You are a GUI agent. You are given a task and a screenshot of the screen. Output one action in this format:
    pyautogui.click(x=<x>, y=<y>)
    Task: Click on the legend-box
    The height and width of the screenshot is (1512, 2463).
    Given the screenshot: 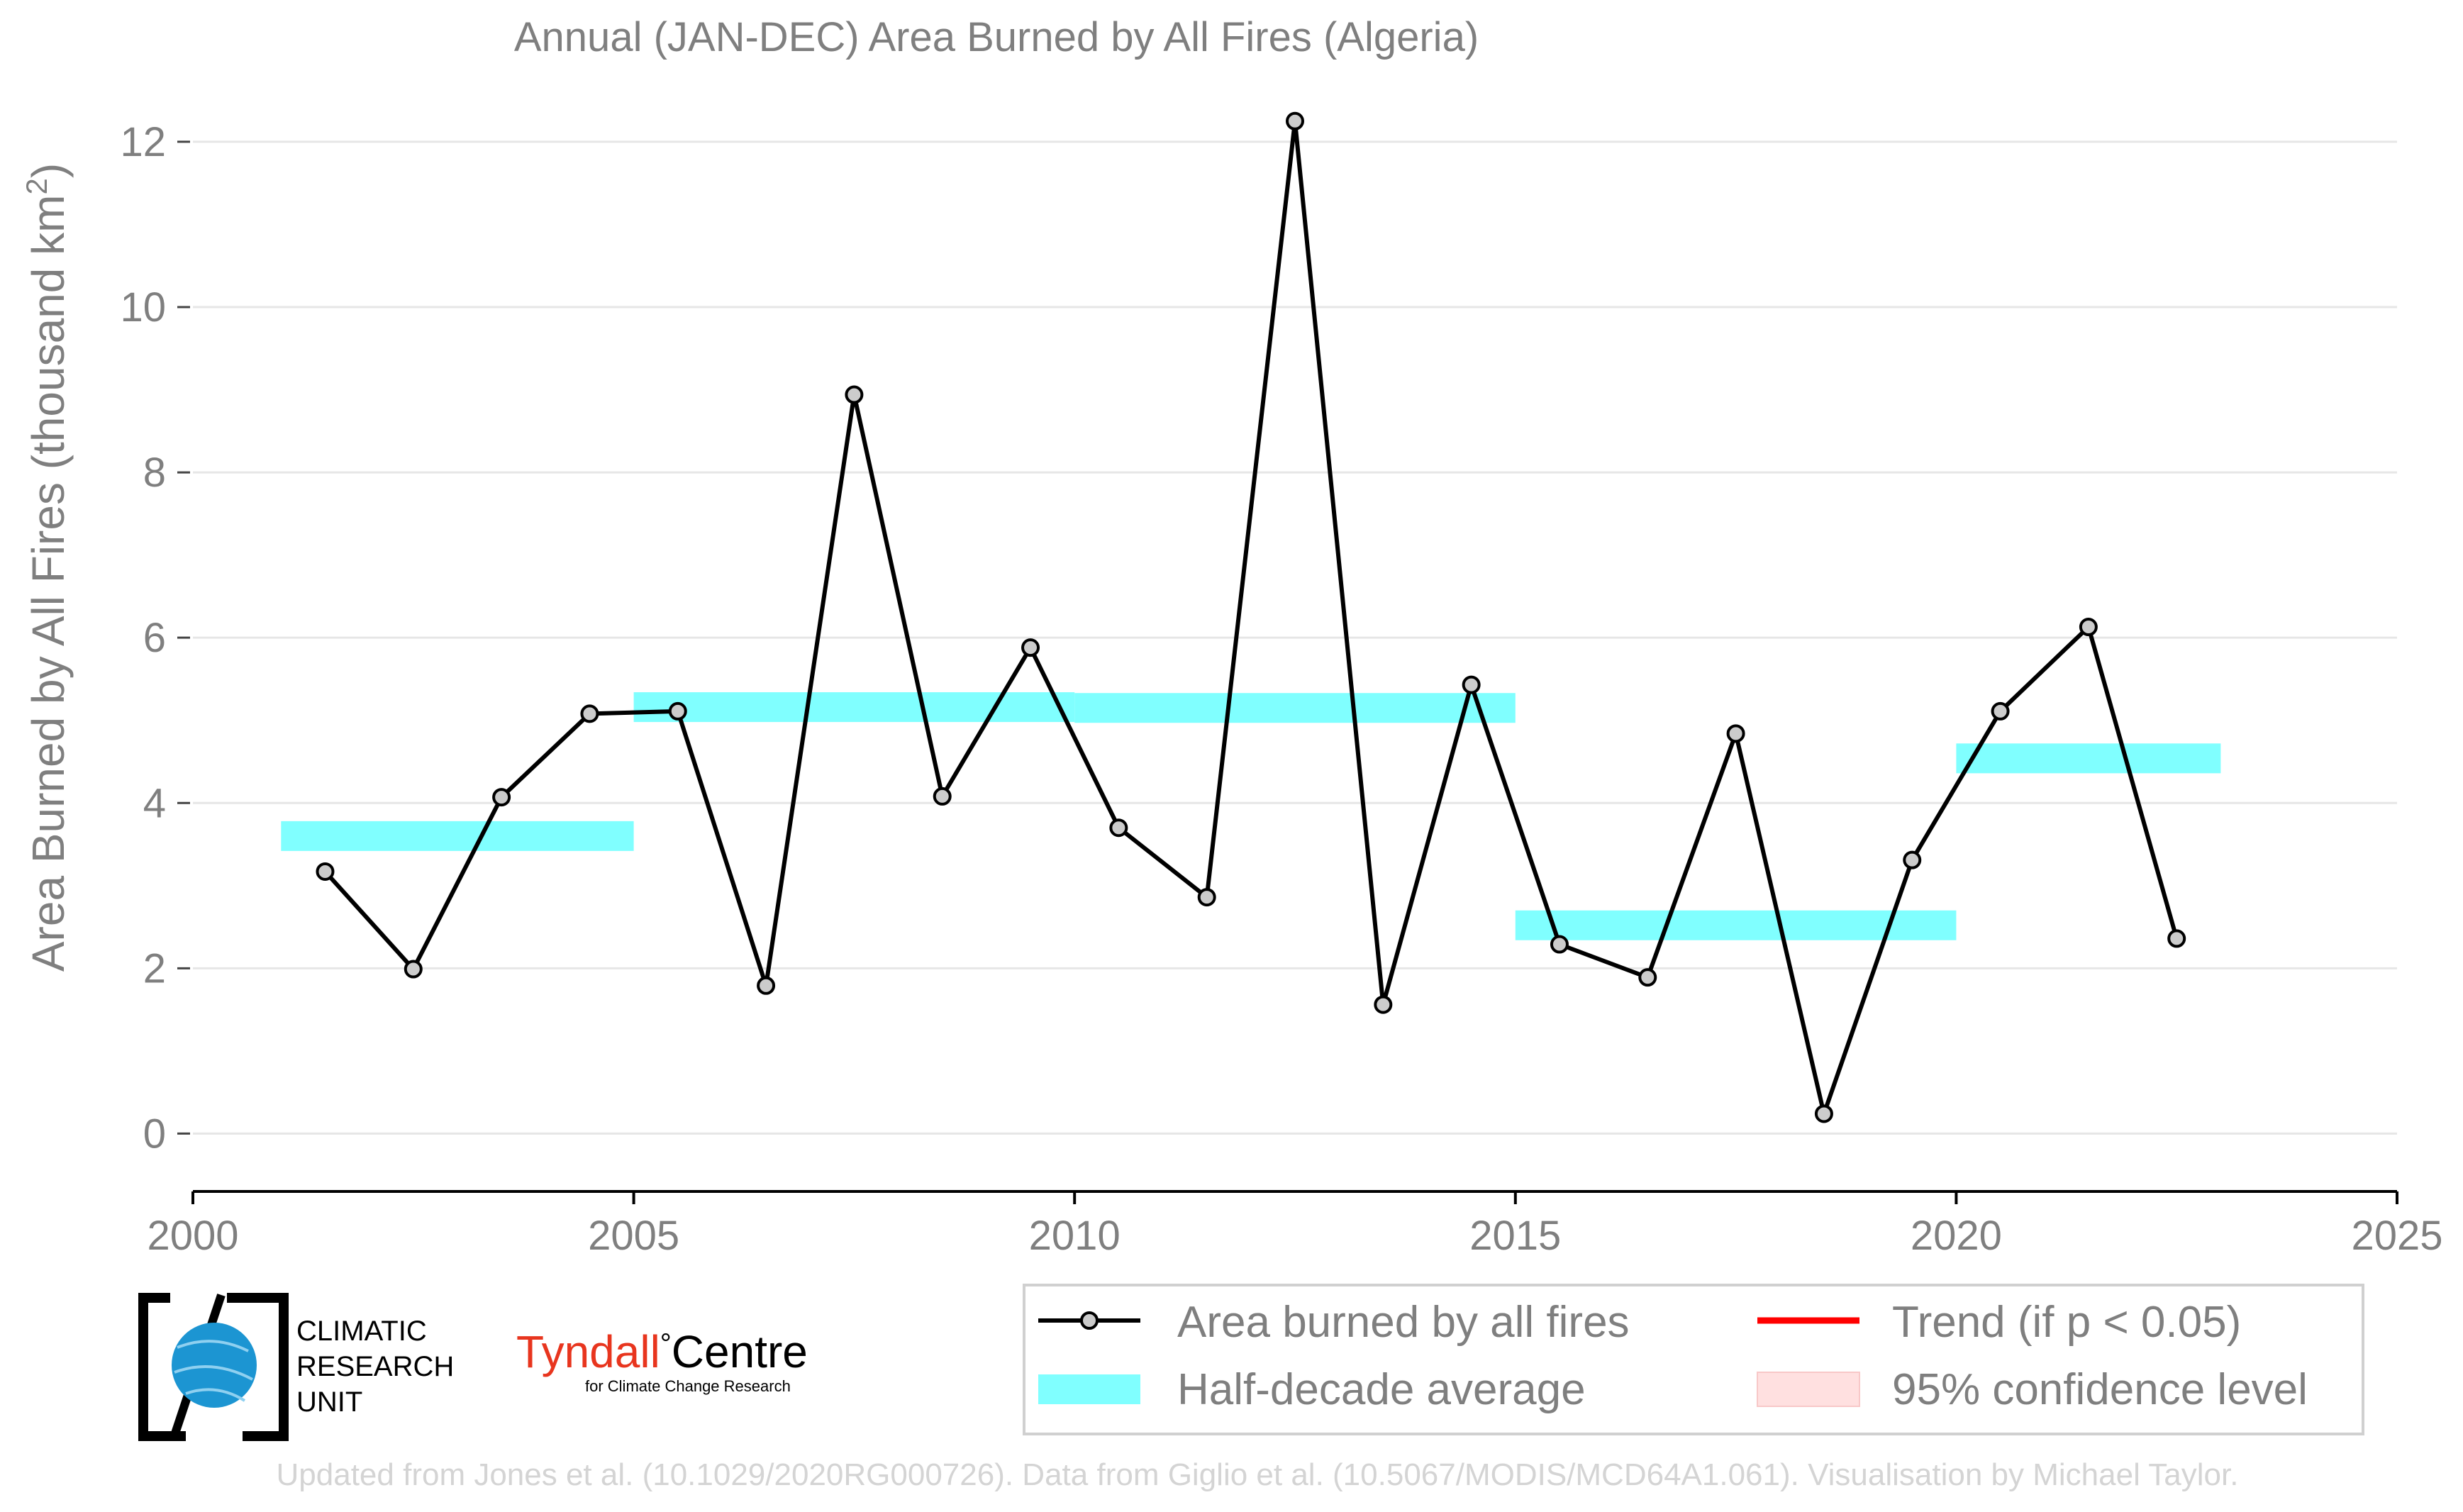 What is the action you would take?
    pyautogui.click(x=1694, y=1359)
    